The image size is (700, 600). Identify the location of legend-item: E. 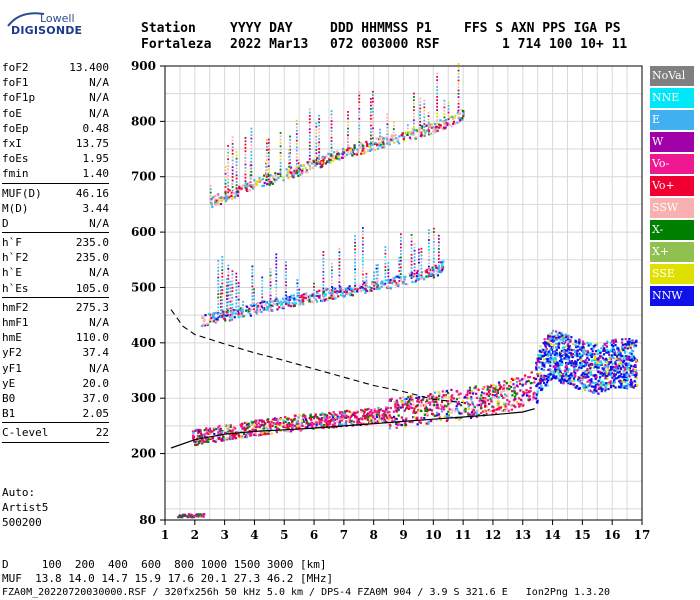
(672, 120).